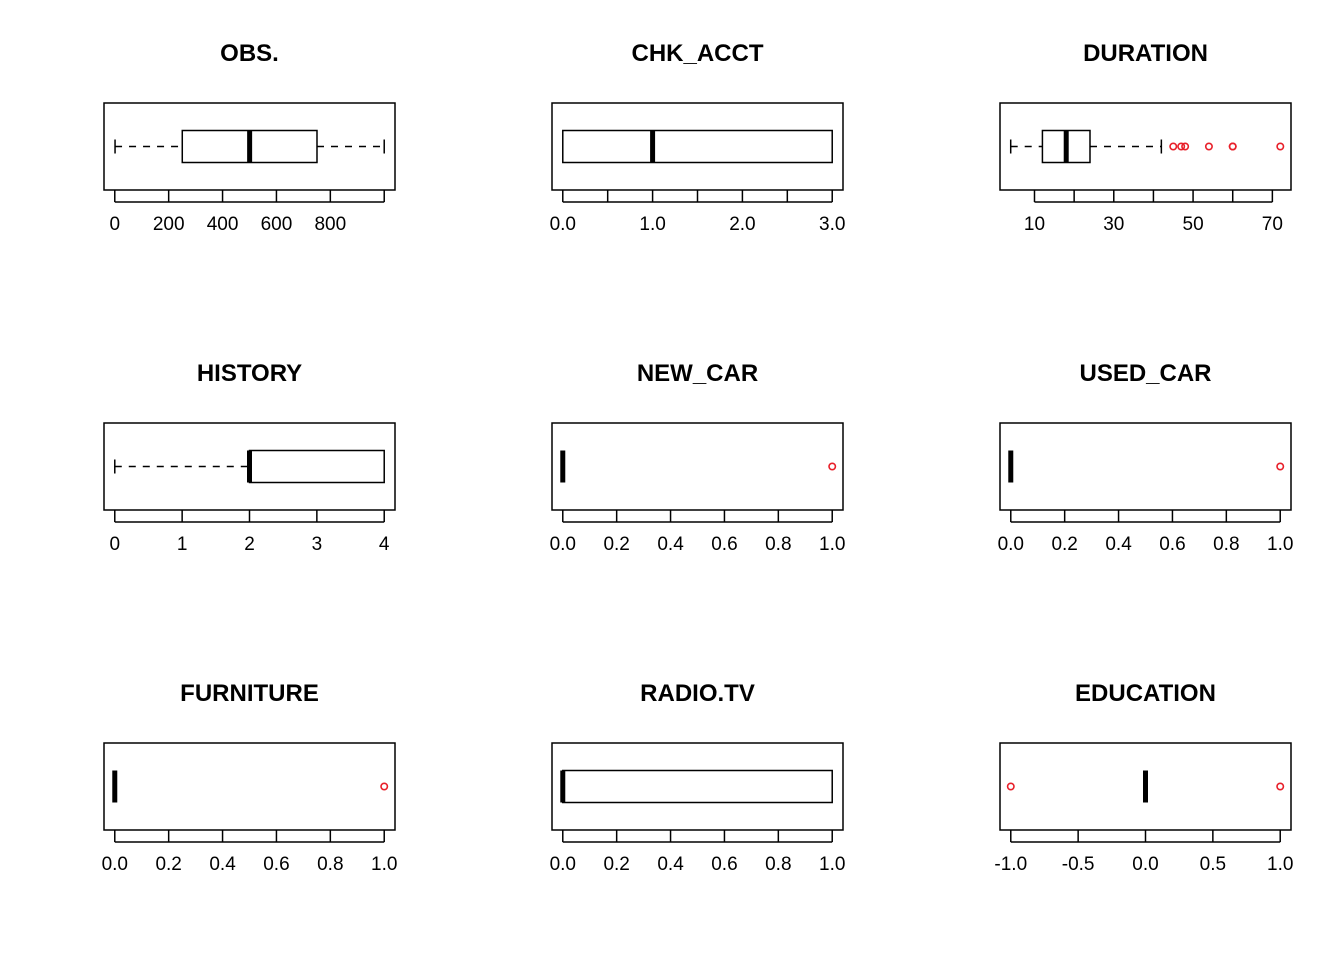 The image size is (1344, 960). I want to click on panel-radio-tv: RADIO.TV 0.0 0.2 0.4 0.6 0.8 1.0, so click(698, 777).